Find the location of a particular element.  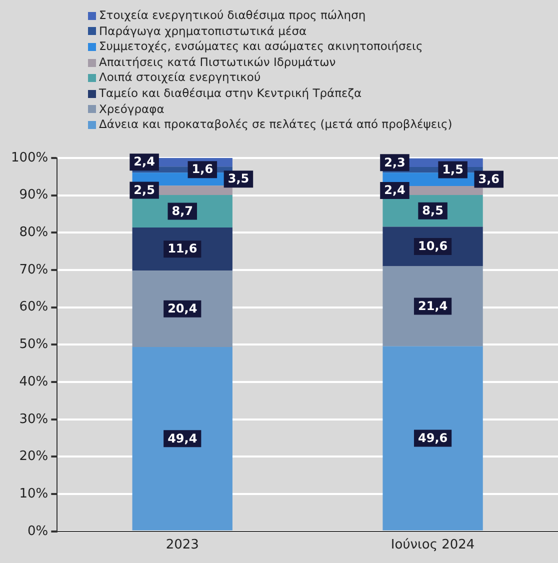

legend-label: Δάνεια και προκαταβολές σε πελάτες (μετά από προβλέψεις) is located at coordinates (275, 125).